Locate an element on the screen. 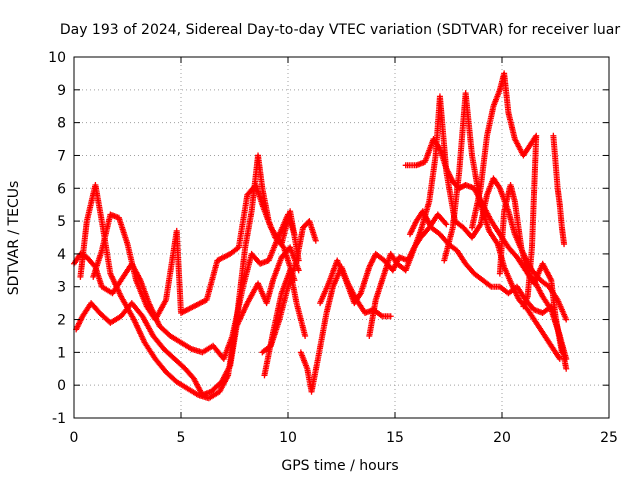 This screenshot has height=480, width=640. x-tick-label: 25 is located at coordinates (609, 438).